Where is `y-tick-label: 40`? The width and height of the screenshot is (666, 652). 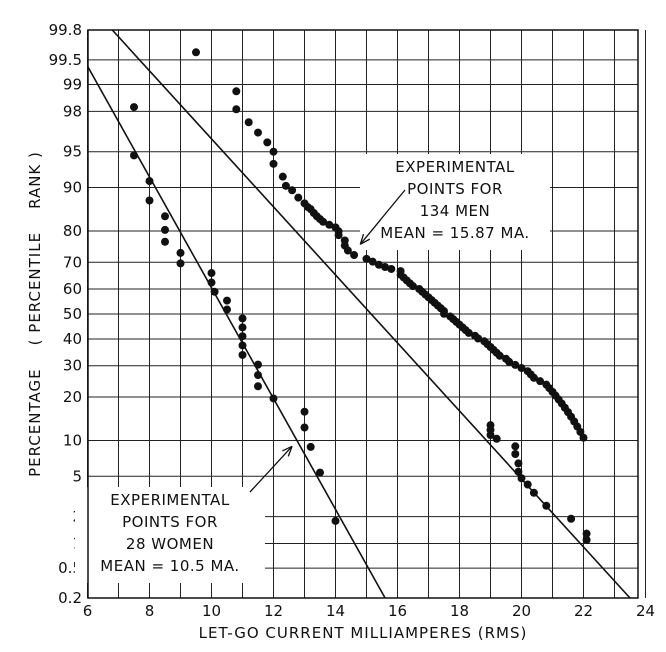
y-tick-label: 40 is located at coordinates (72, 339).